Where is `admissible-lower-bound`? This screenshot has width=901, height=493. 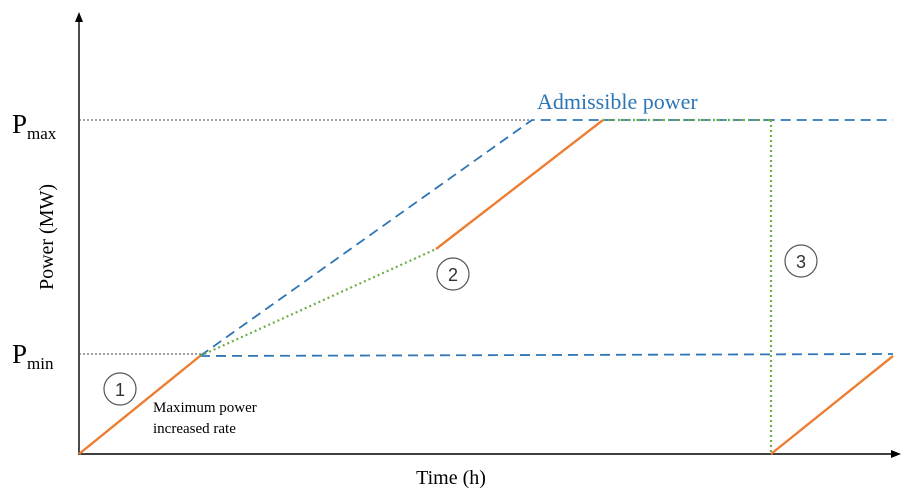 admissible-lower-bound is located at coordinates (546, 355).